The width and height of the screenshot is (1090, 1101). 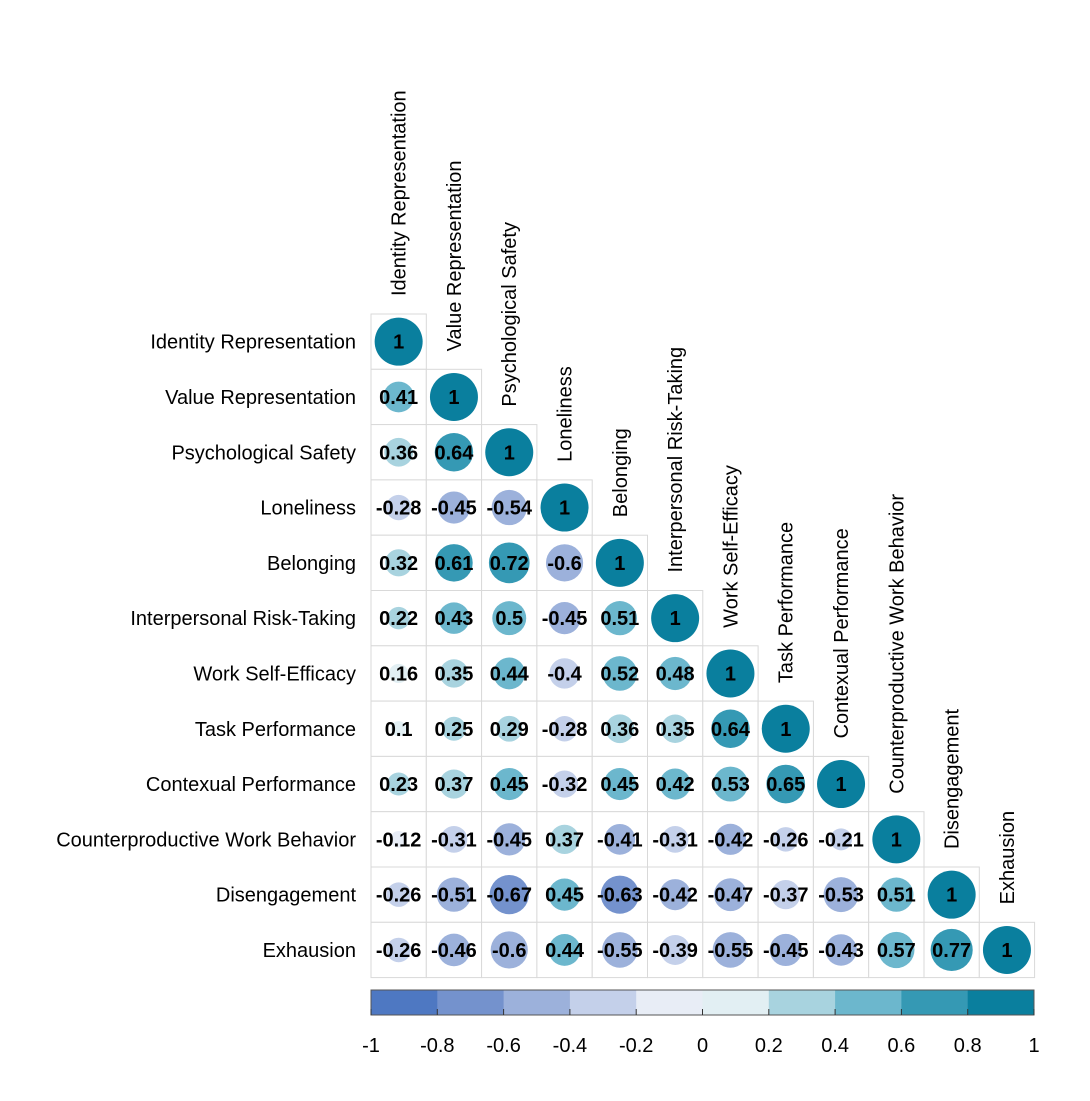 I want to click on correlation-value: 0.72, so click(x=509, y=564).